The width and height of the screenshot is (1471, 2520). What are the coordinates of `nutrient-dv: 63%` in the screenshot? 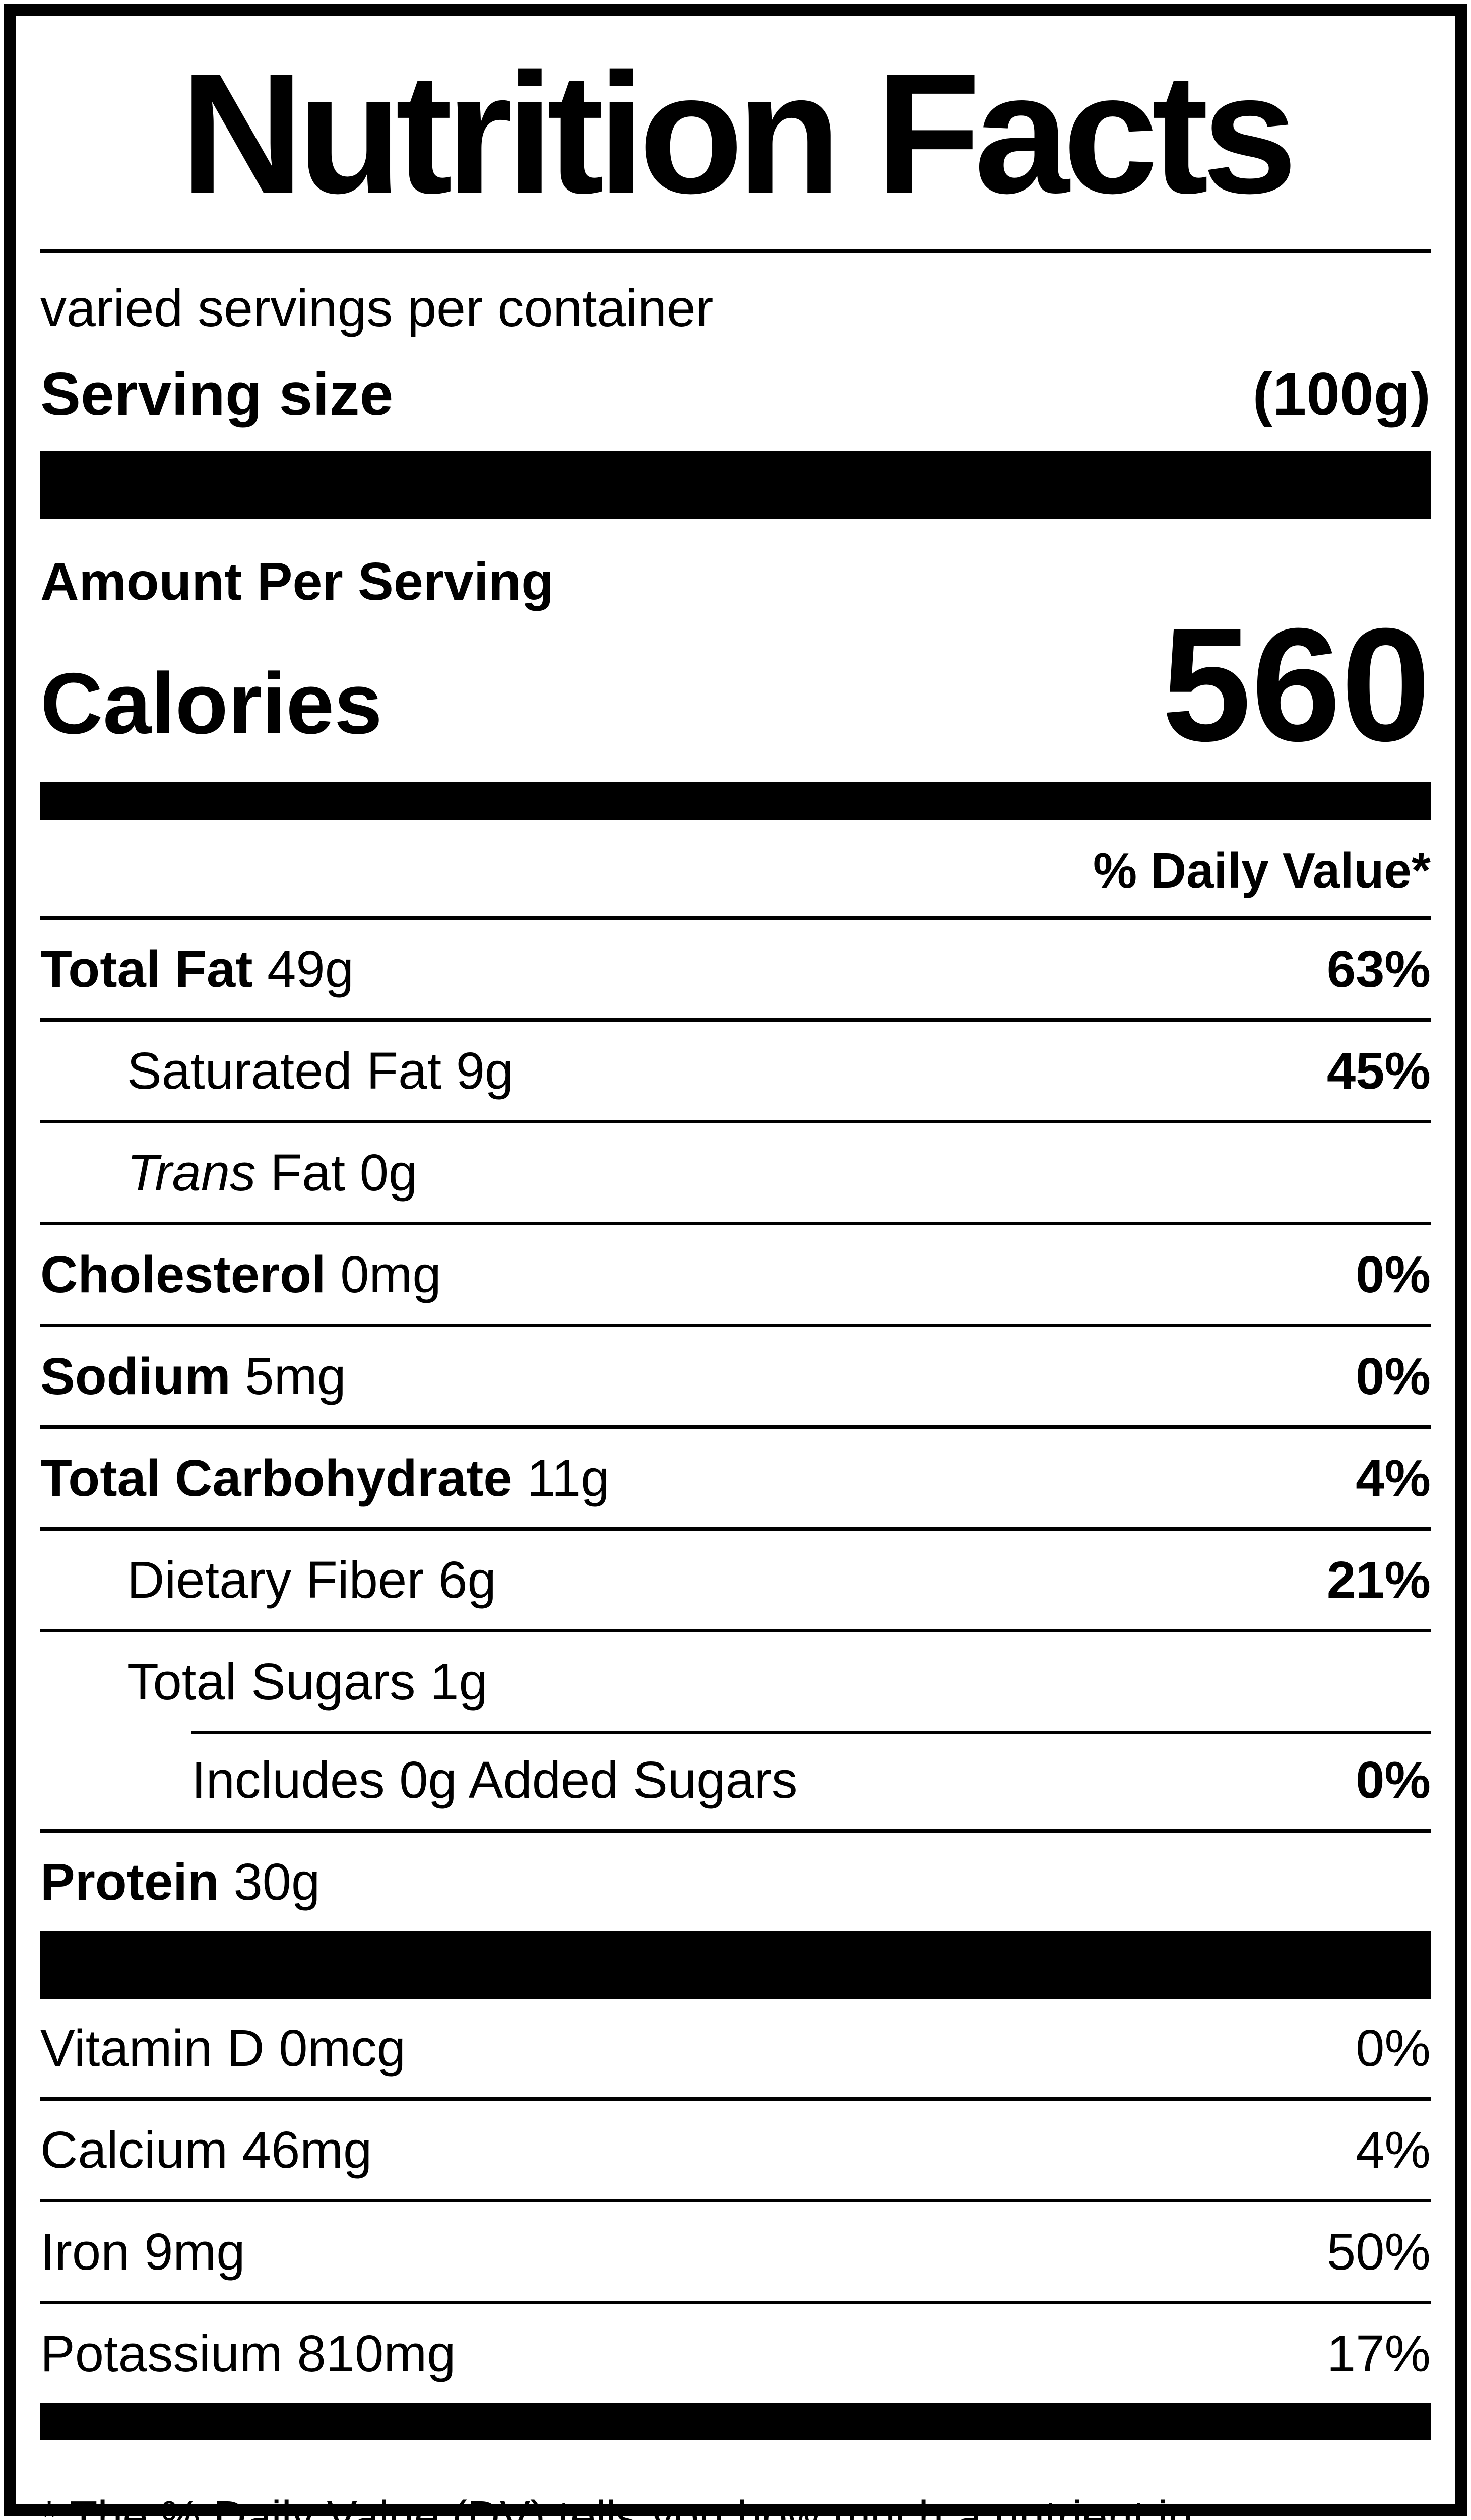 It's located at (1378, 968).